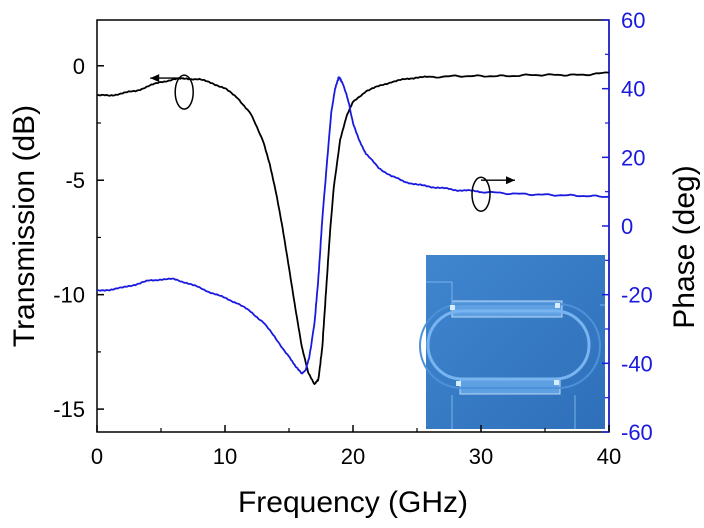 Image resolution: width=704 pixels, height=528 pixels. Describe the element at coordinates (225, 456) in the screenshot. I see `x-tick-label: 10` at that location.